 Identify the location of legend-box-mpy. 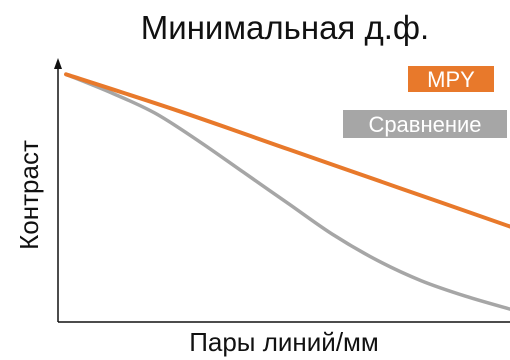
(451, 79).